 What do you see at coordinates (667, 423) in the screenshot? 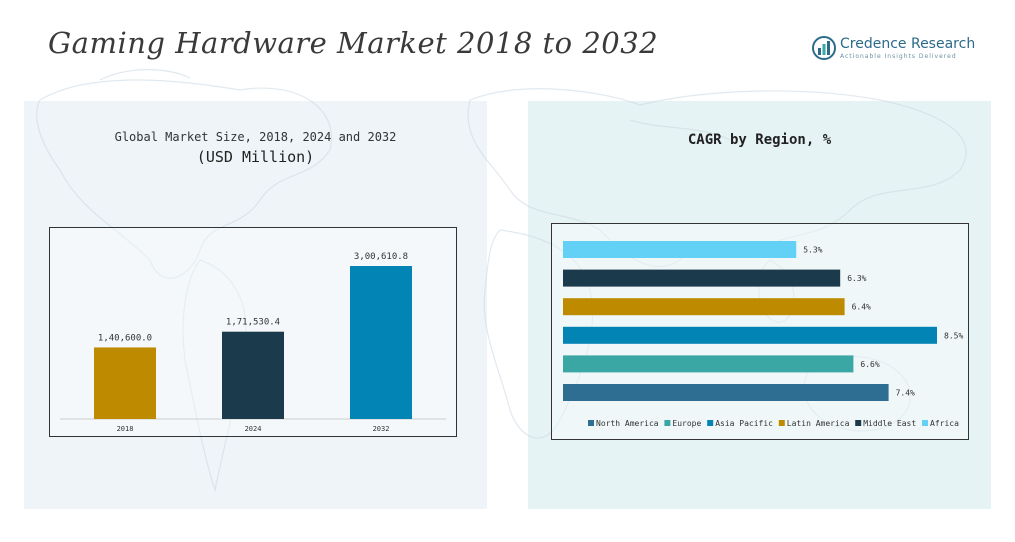
I see `legend-swatch-europe` at bounding box center [667, 423].